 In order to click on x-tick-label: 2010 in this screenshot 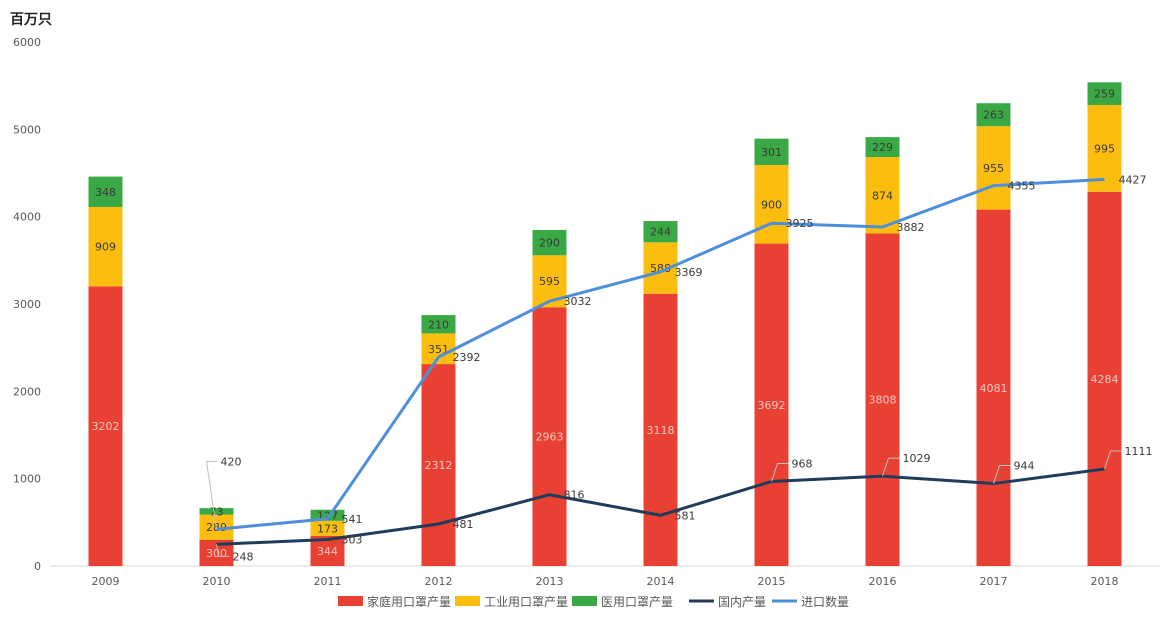, I will do `click(217, 581)`.